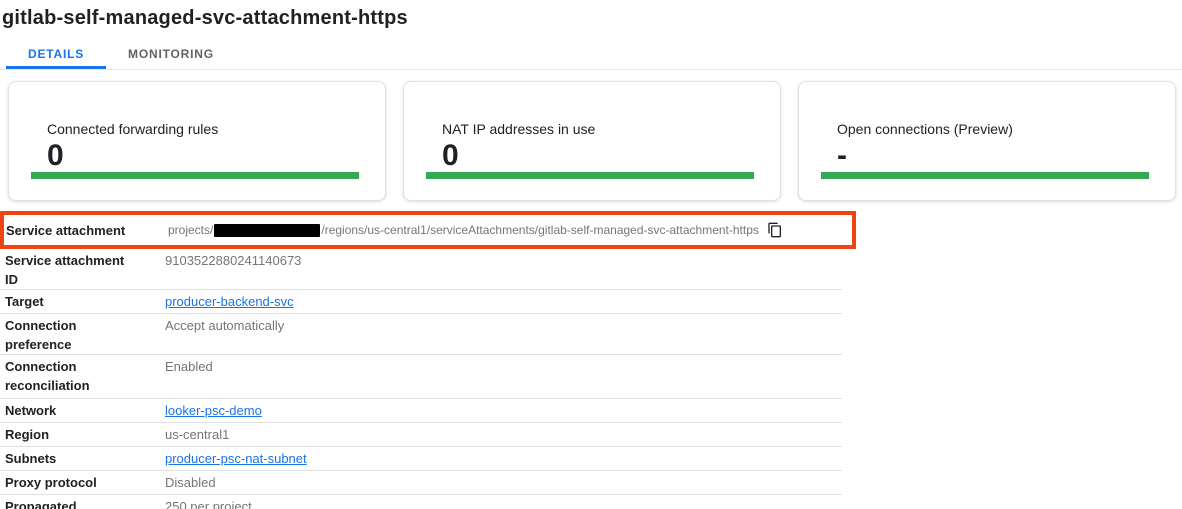  I want to click on tab-details: DETAILS, so click(56, 55).